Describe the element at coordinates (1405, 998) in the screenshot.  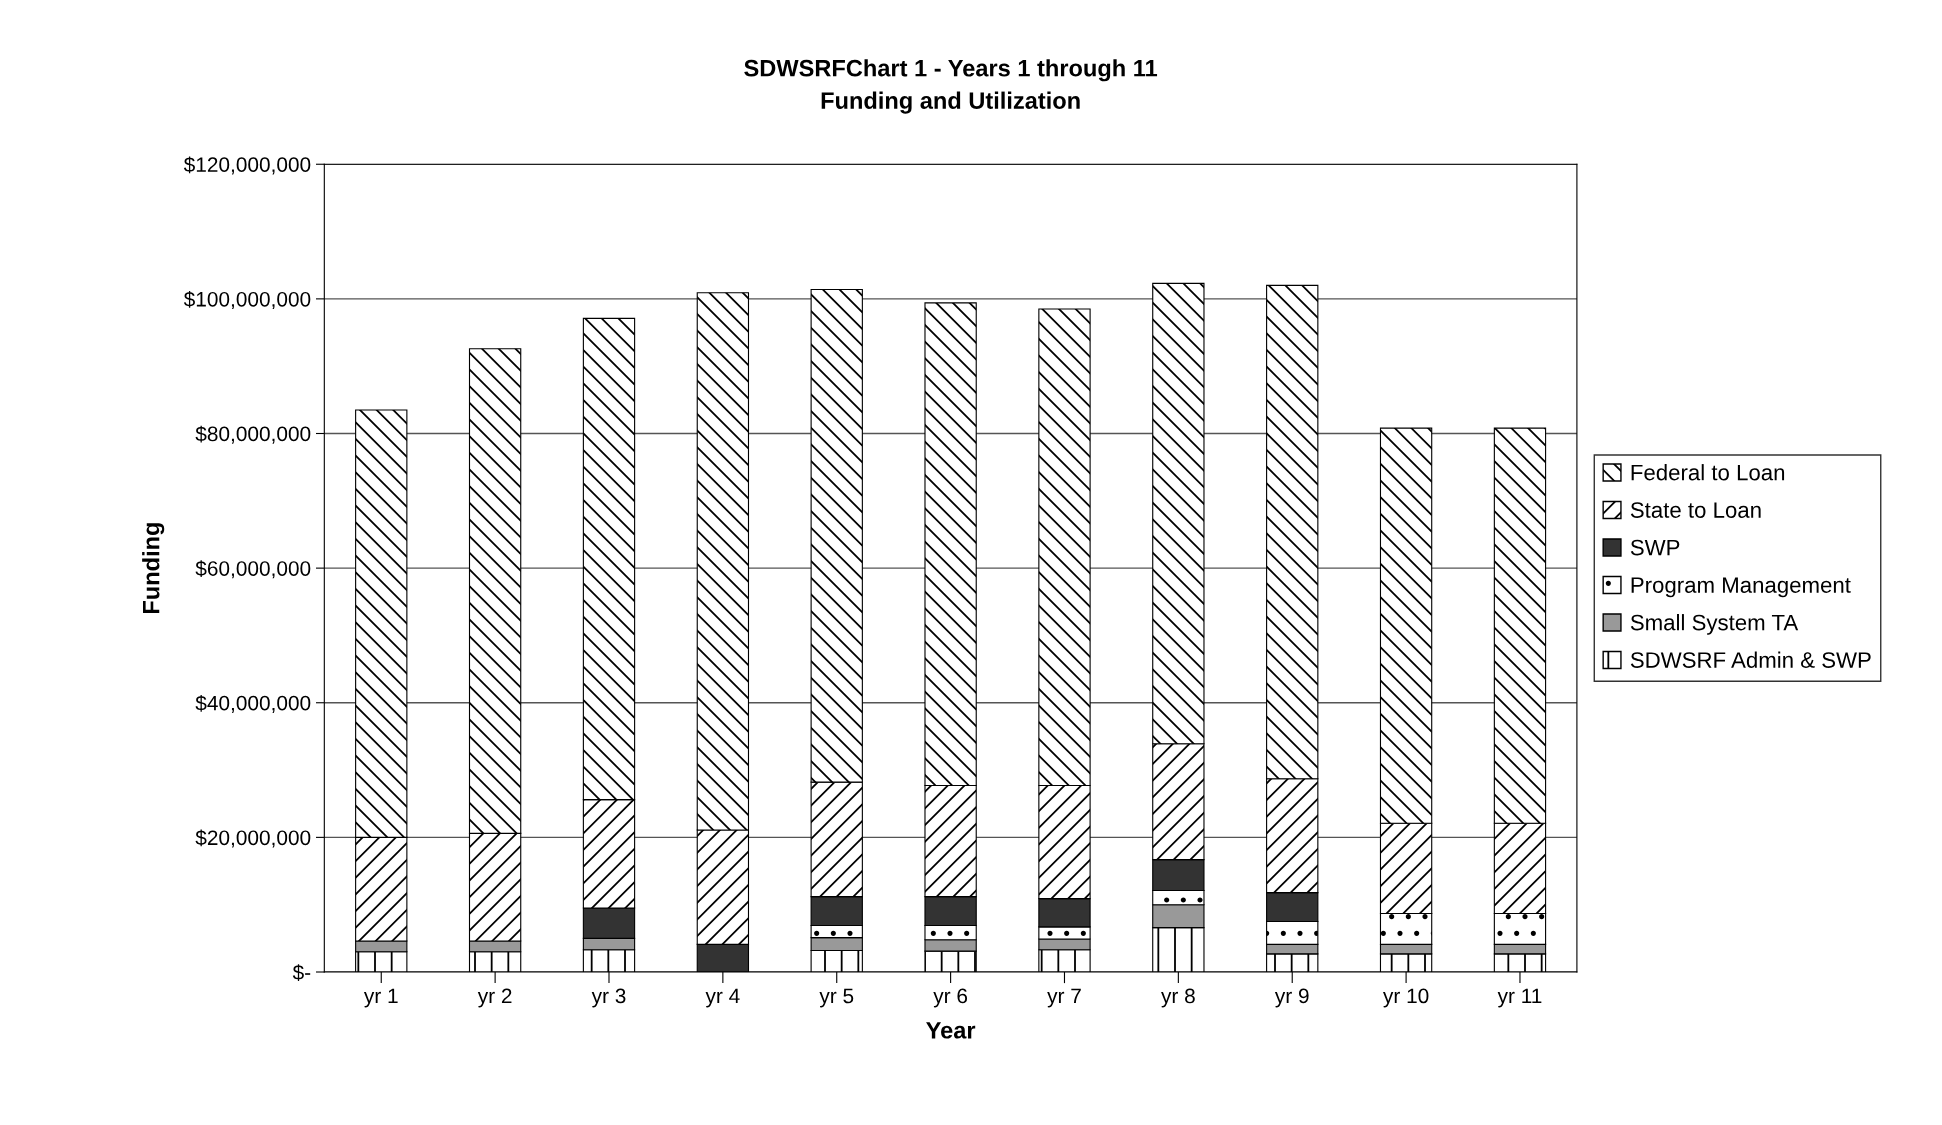
I see `x-tick-label: yr 10` at that location.